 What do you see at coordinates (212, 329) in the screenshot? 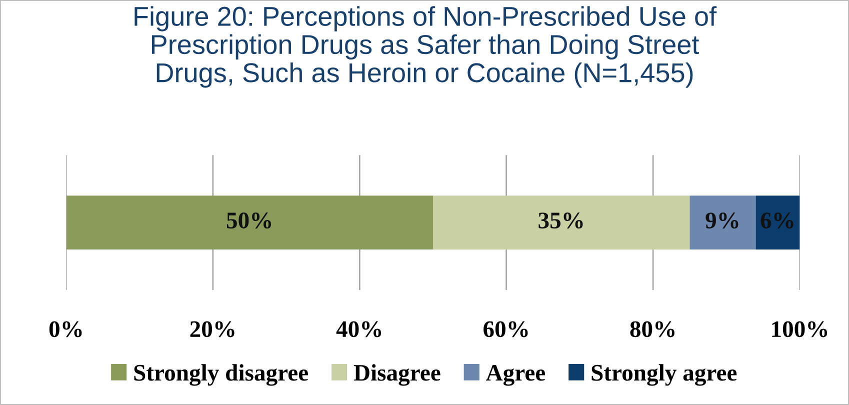
I see `x-tick-label: 20%` at bounding box center [212, 329].